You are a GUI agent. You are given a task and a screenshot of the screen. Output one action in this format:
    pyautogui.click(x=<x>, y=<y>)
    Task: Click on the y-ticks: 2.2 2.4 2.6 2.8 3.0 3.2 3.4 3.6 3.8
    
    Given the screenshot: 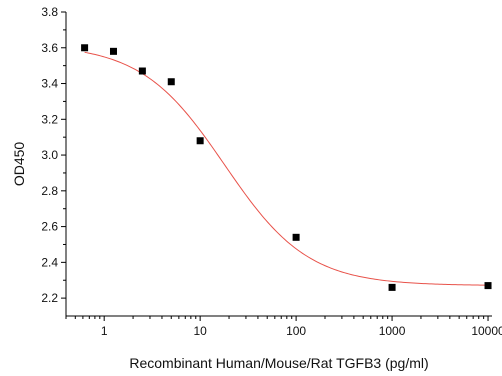 What is the action you would take?
    pyautogui.click(x=53, y=155)
    